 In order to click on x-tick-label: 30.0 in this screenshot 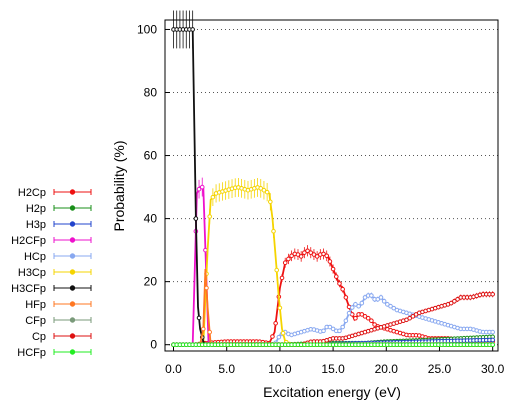, I will do `click(493, 369)`.